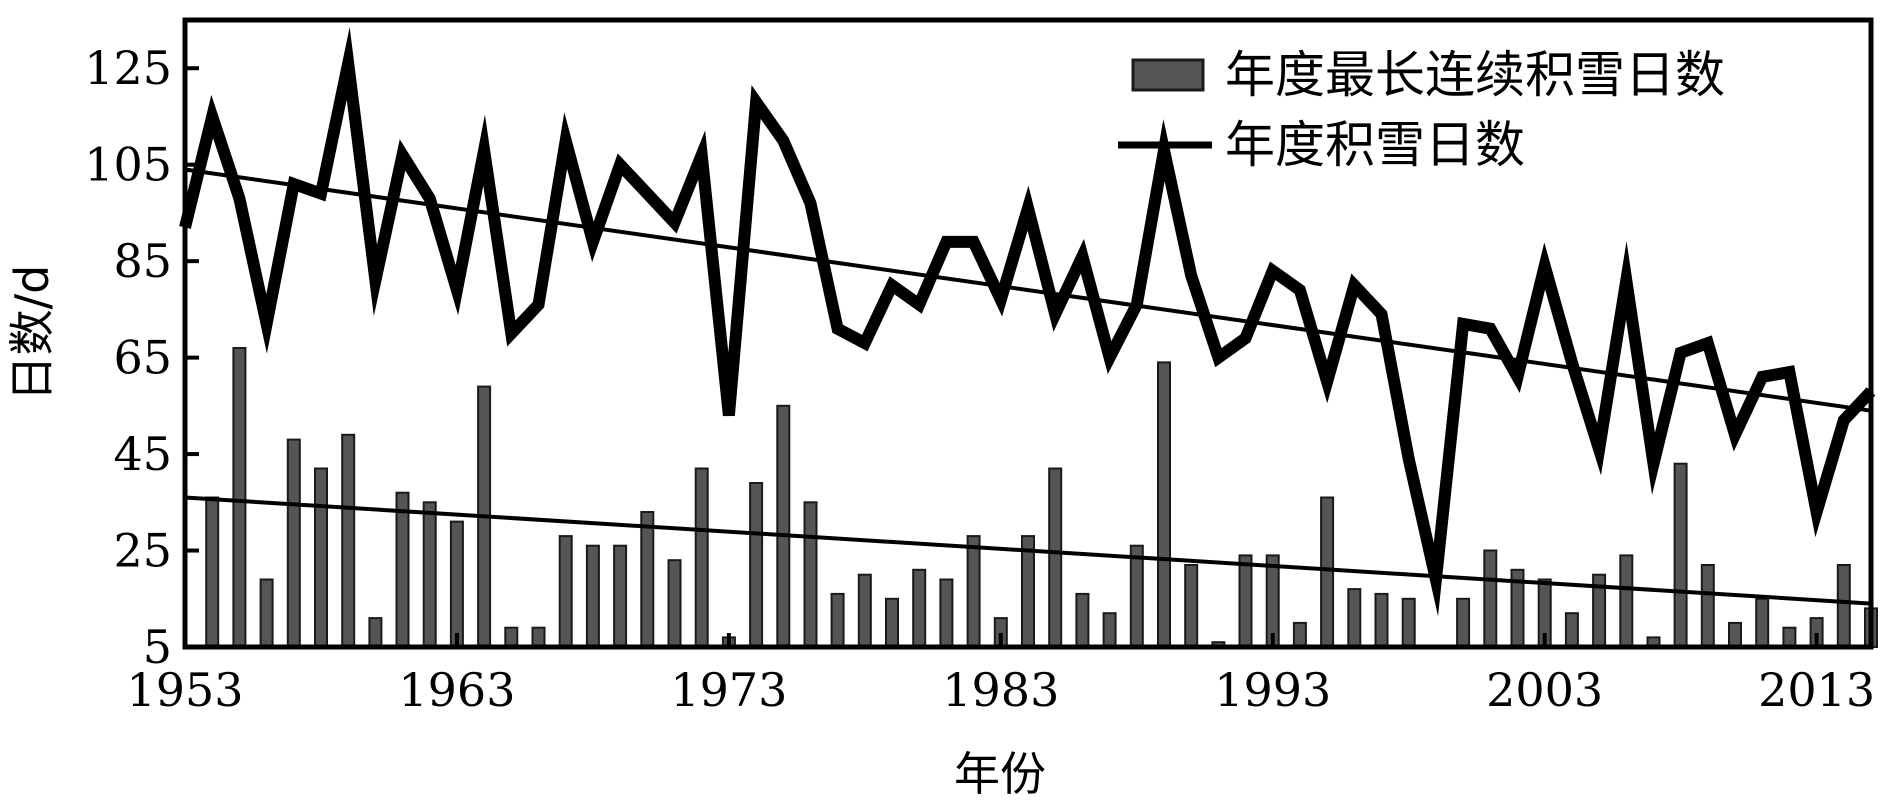  I want to click on x-tick-label: 2013, so click(1816, 690).